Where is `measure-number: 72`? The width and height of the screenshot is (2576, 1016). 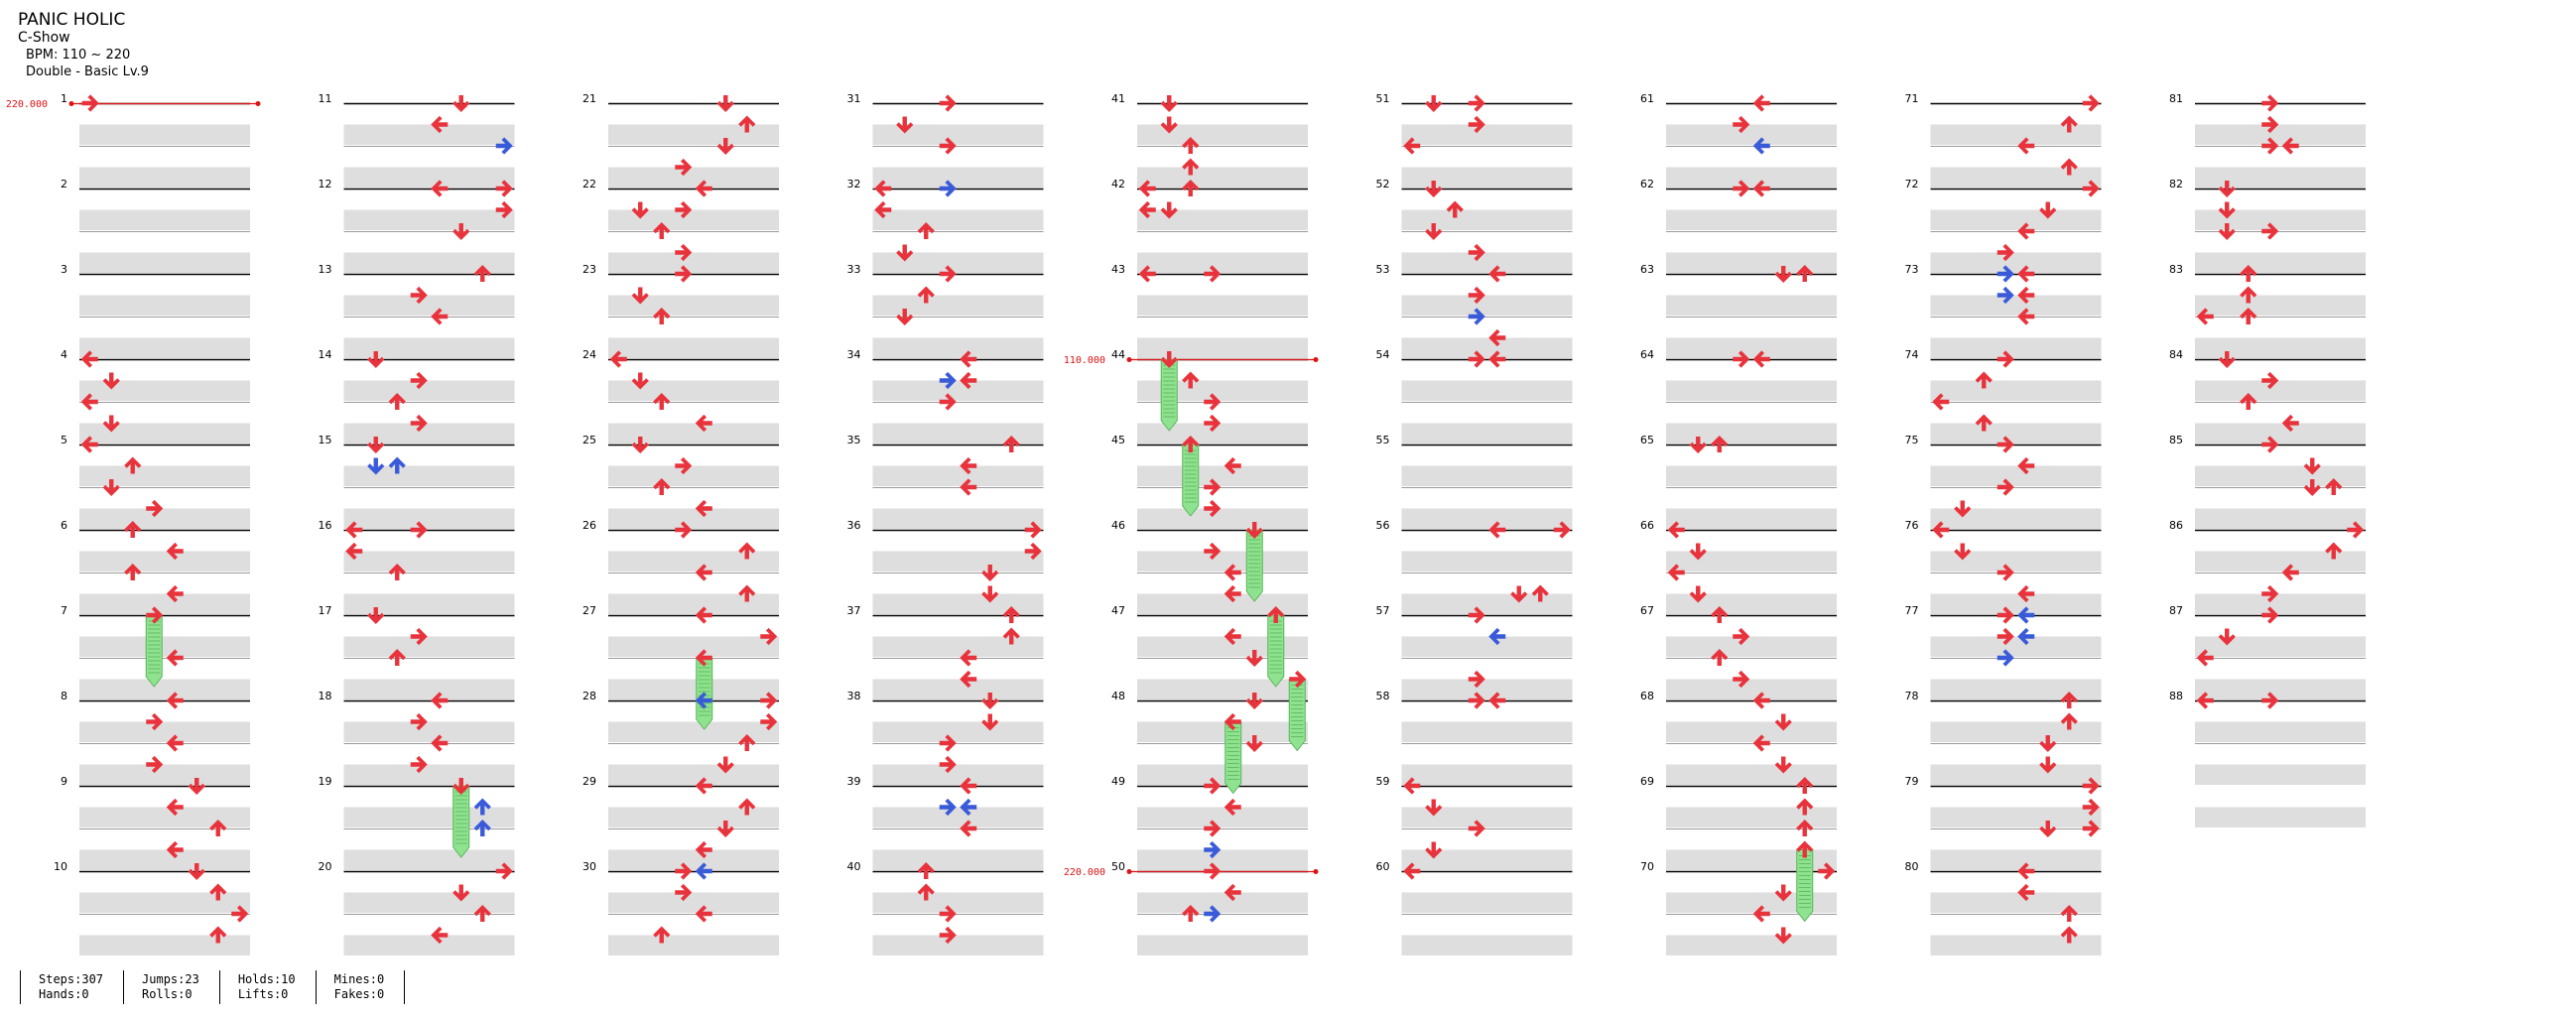 measure-number: 72 is located at coordinates (1912, 184).